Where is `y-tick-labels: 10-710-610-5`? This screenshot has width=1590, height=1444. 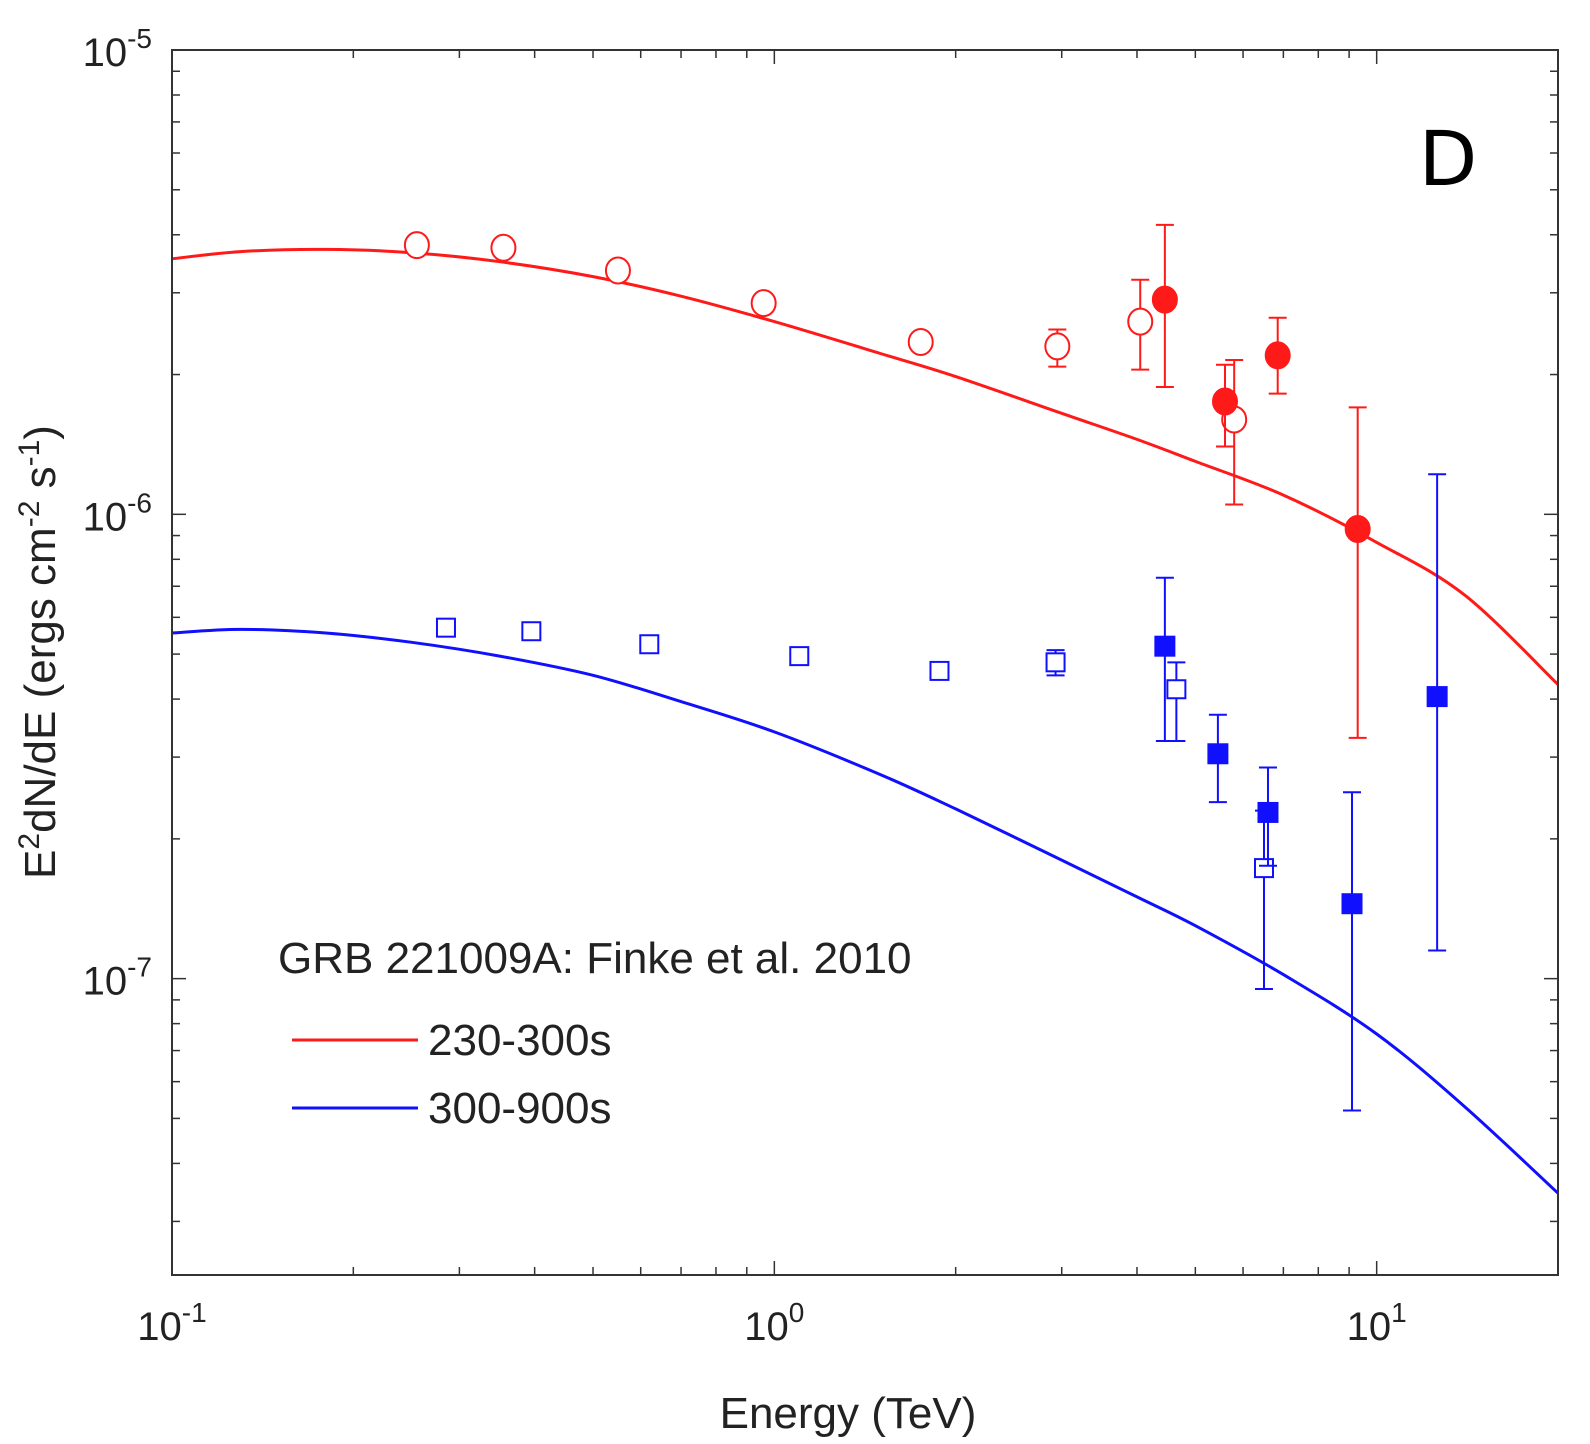 y-tick-labels: 10-710-610-5 is located at coordinates (117, 513).